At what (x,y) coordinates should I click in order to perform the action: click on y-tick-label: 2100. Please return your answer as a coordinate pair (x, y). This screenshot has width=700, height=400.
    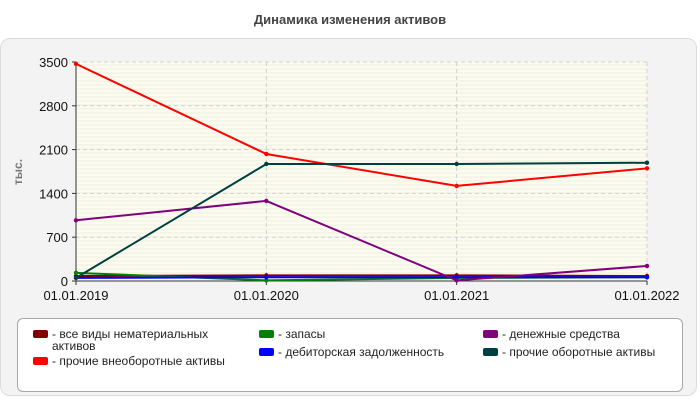
    Looking at the image, I should click on (53, 150).